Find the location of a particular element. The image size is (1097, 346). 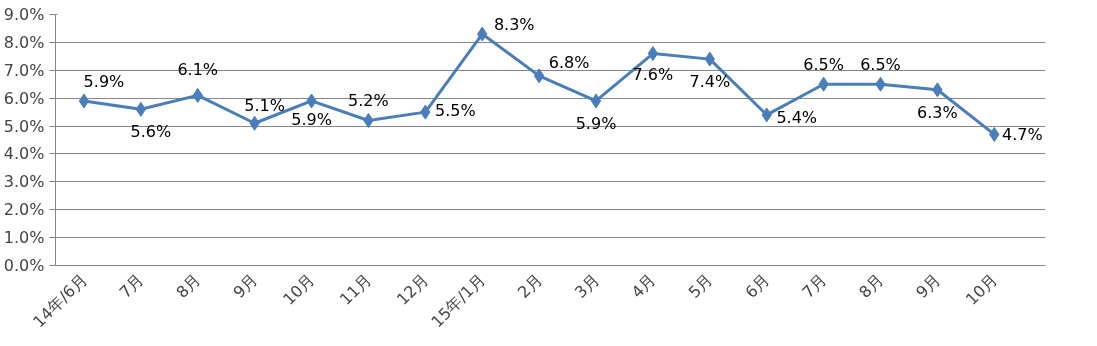

y-tick-label: 4.0% is located at coordinates (24, 154).